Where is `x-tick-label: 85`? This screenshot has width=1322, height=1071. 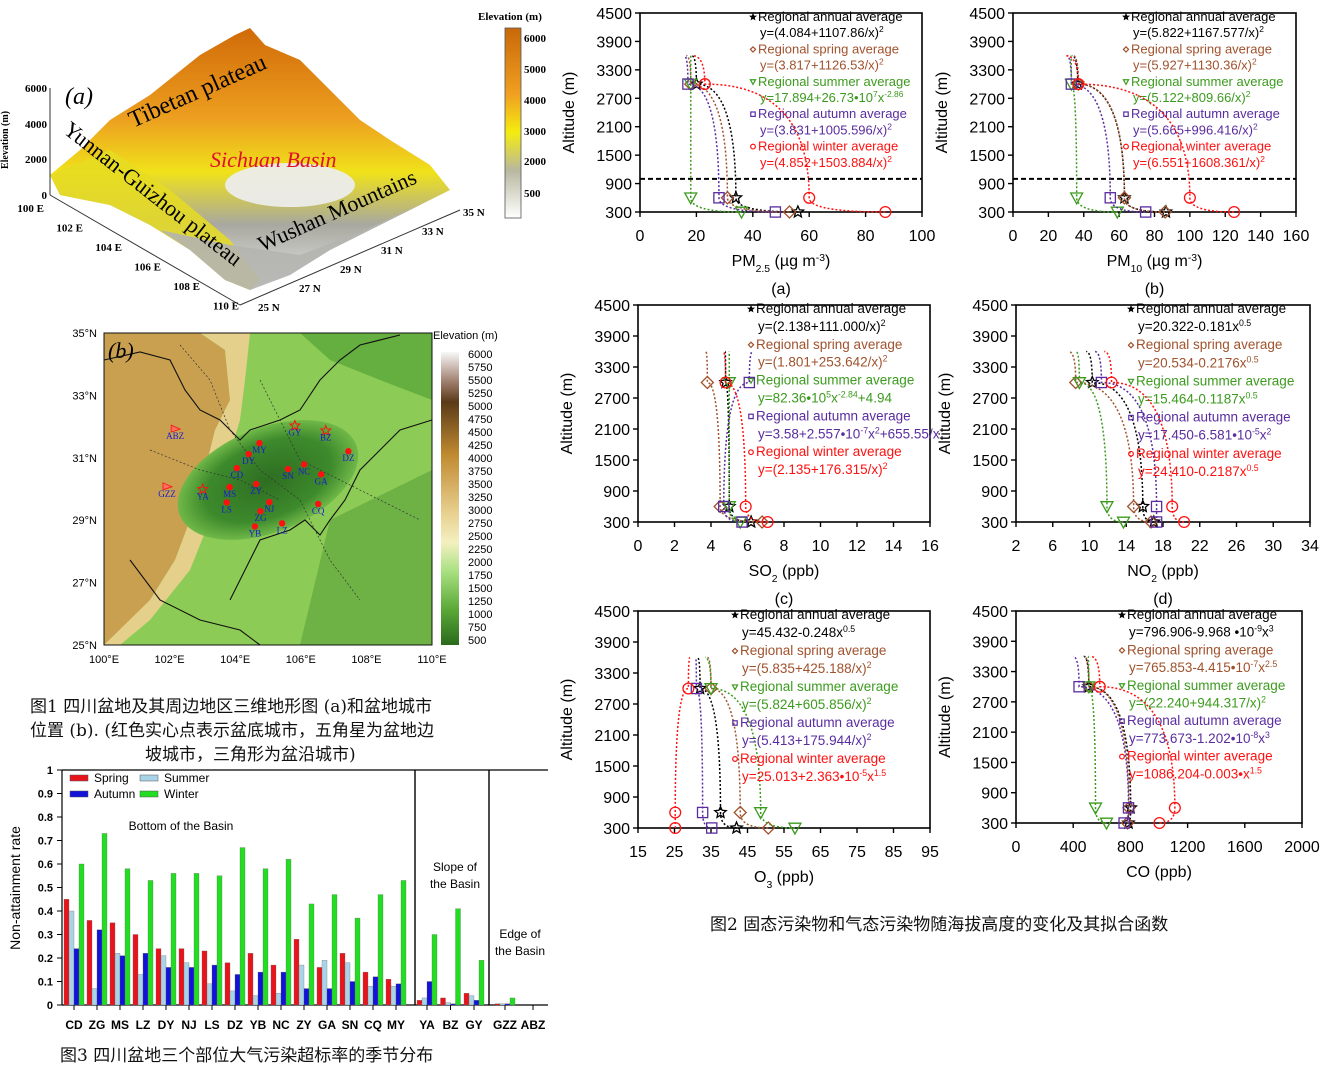
x-tick-label: 85 is located at coordinates (894, 852).